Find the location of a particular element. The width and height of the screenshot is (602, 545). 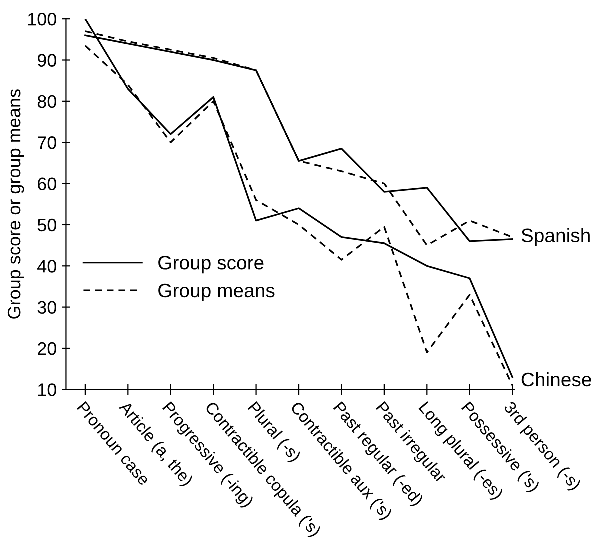

y-tick-label: 80 is located at coordinates (47, 101).